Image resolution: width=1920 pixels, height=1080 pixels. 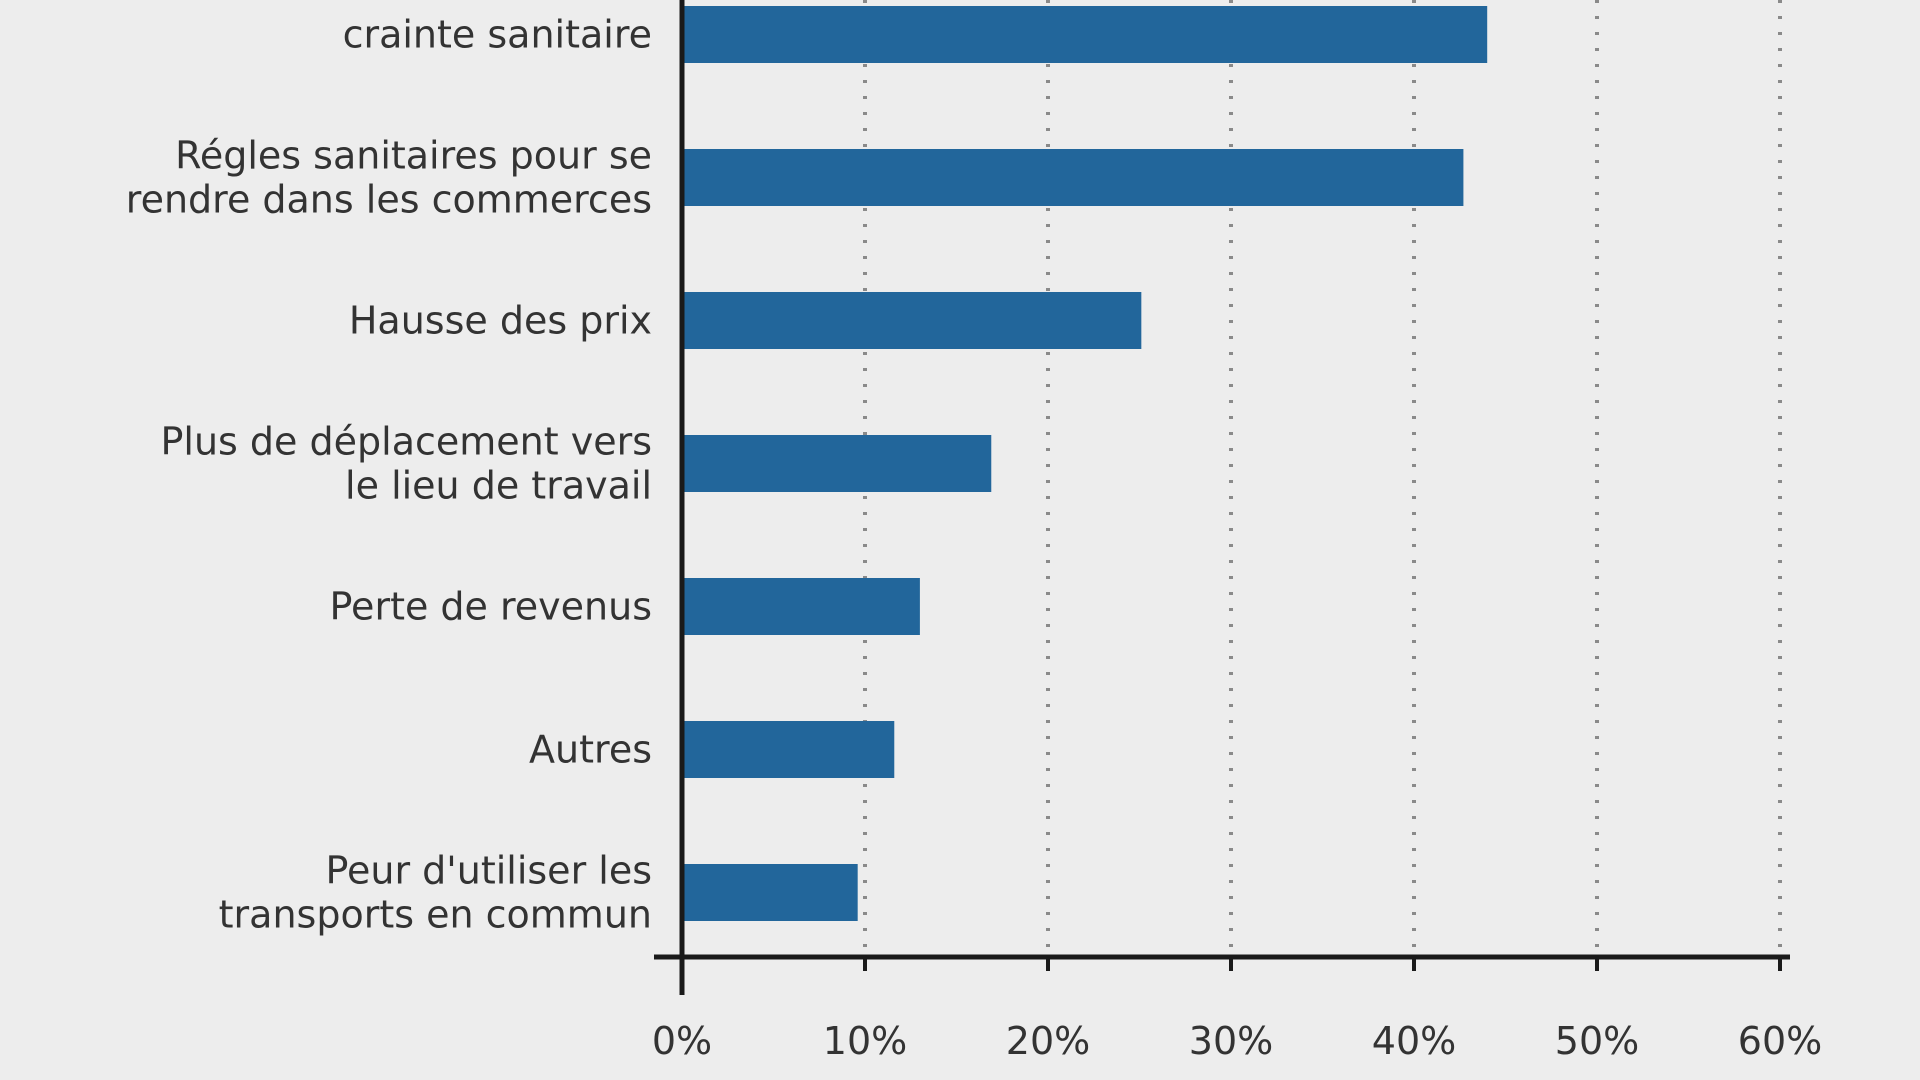 What do you see at coordinates (389, 200) in the screenshot?
I see `category-label-line: rendre dans les commerces` at bounding box center [389, 200].